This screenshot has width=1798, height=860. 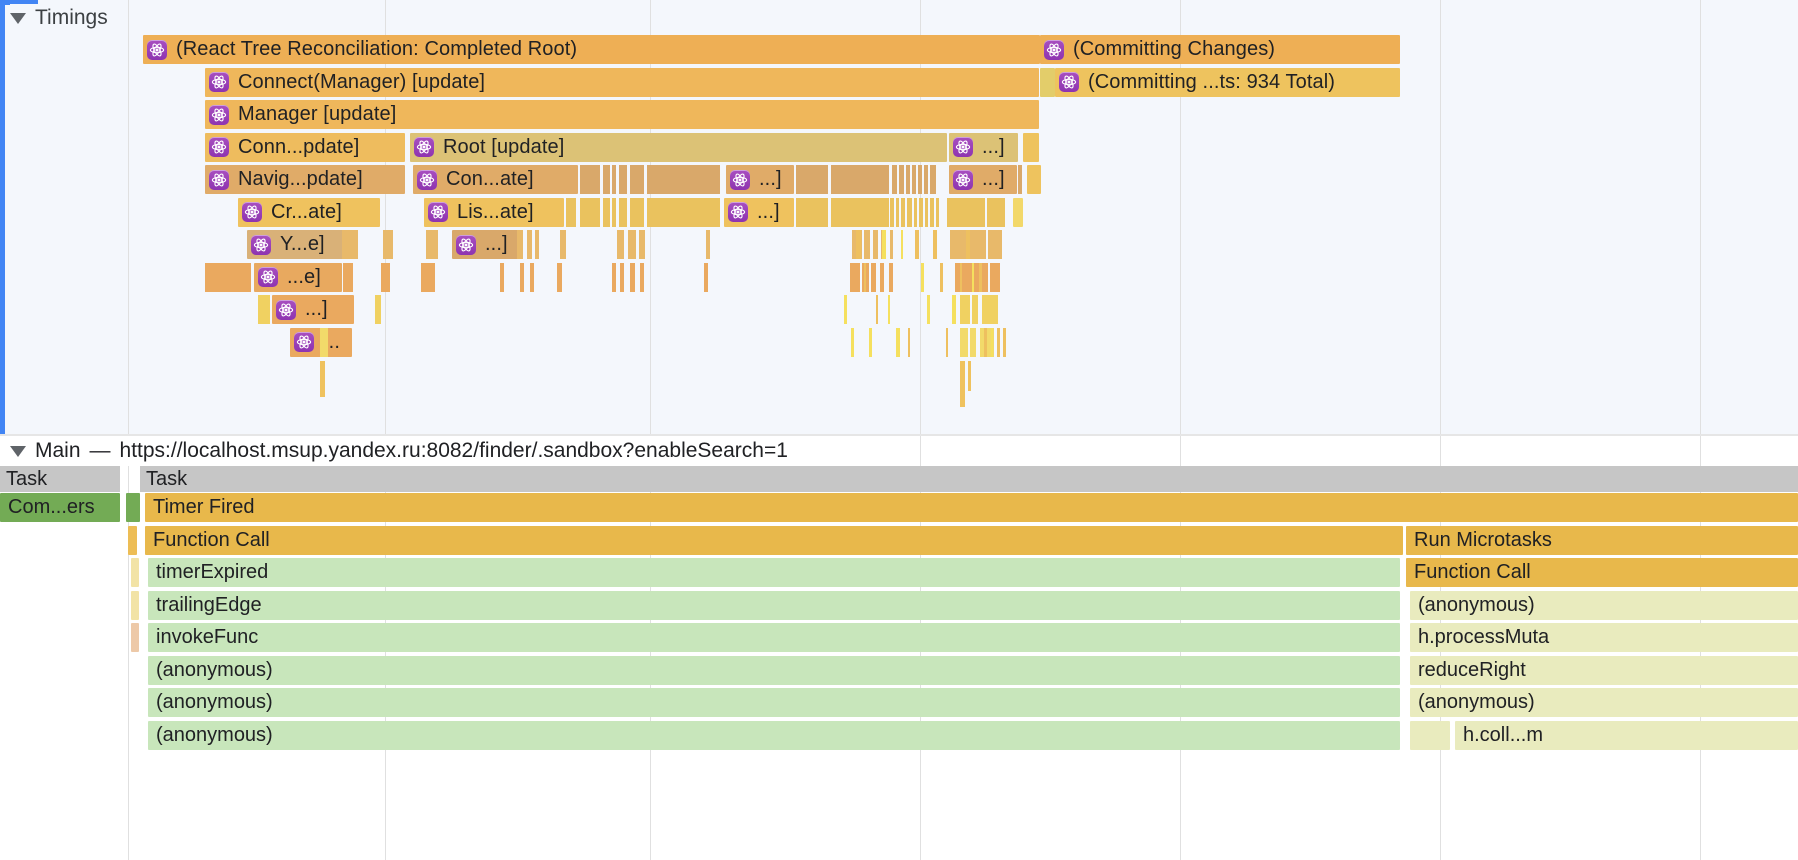 I want to click on flame-bar: Lis...ate], so click(x=494, y=212).